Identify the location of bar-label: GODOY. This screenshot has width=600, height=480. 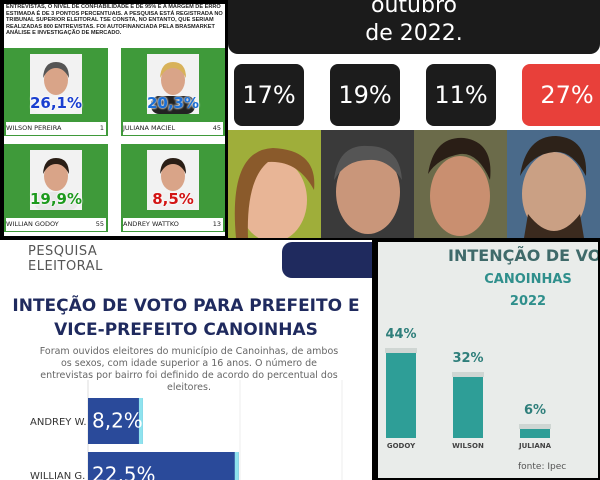
(401, 446).